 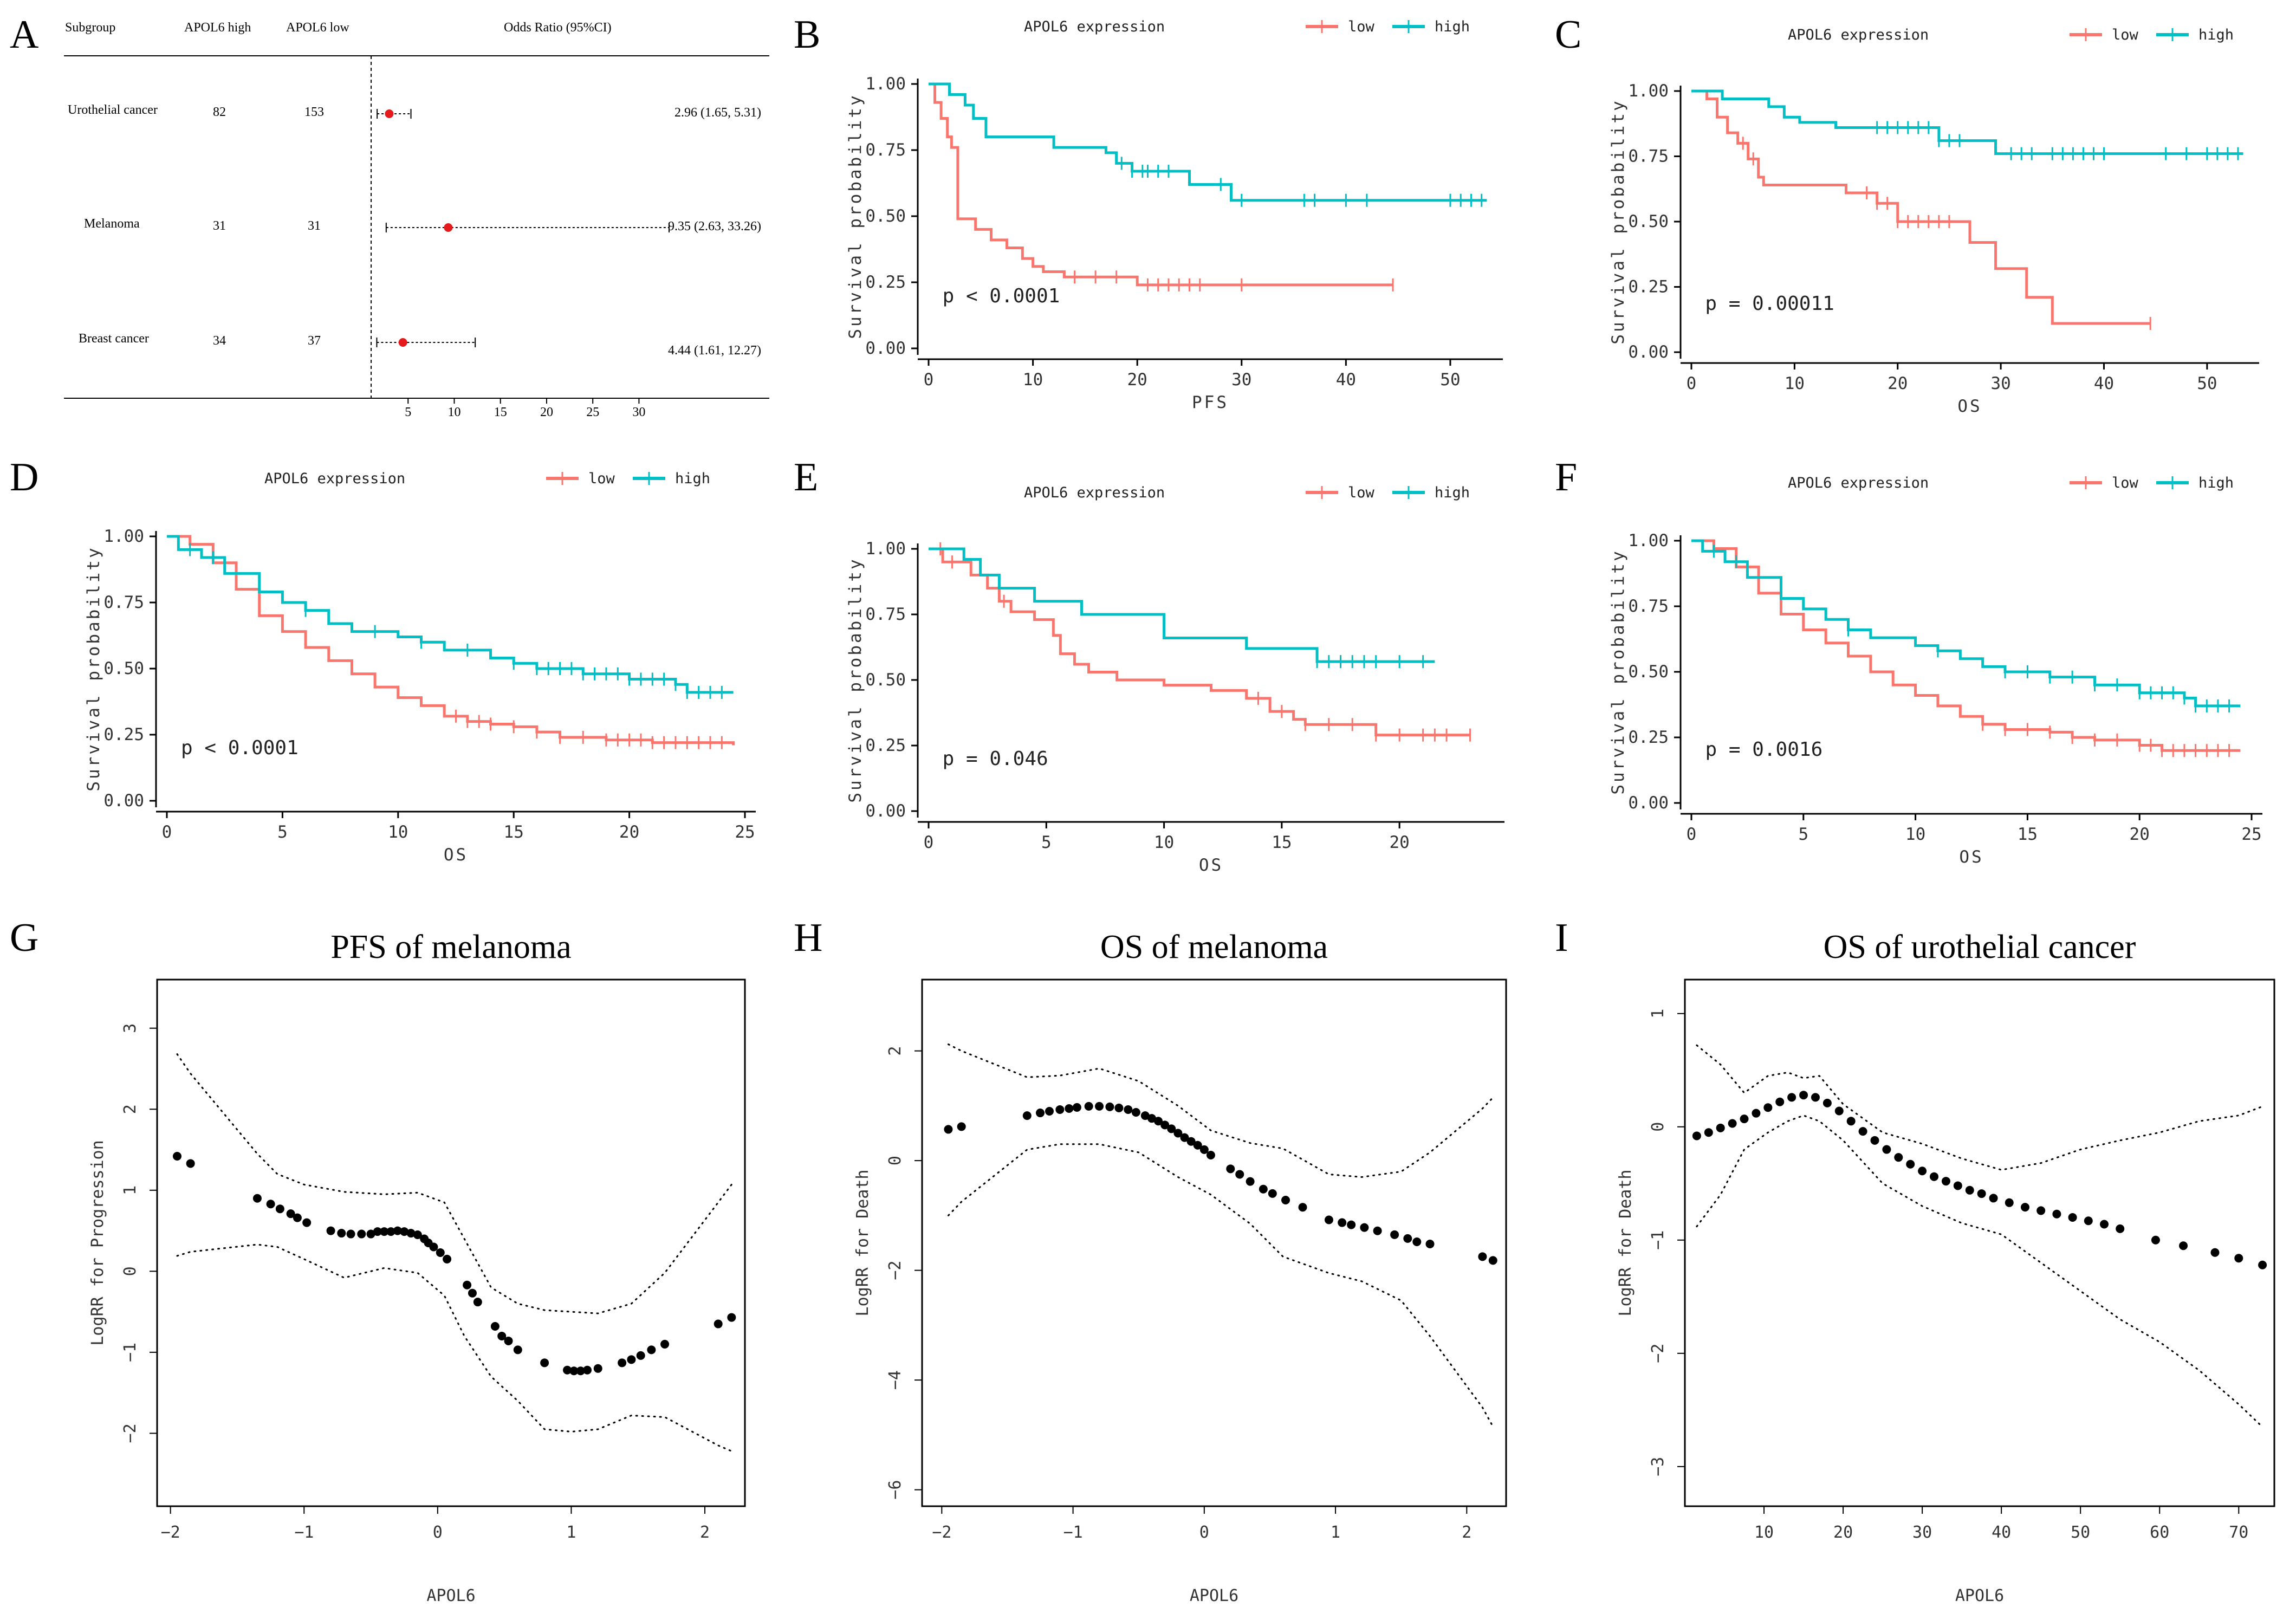 What do you see at coordinates (1922, 1532) in the screenshot?
I see `spline-x-tick-label: 30` at bounding box center [1922, 1532].